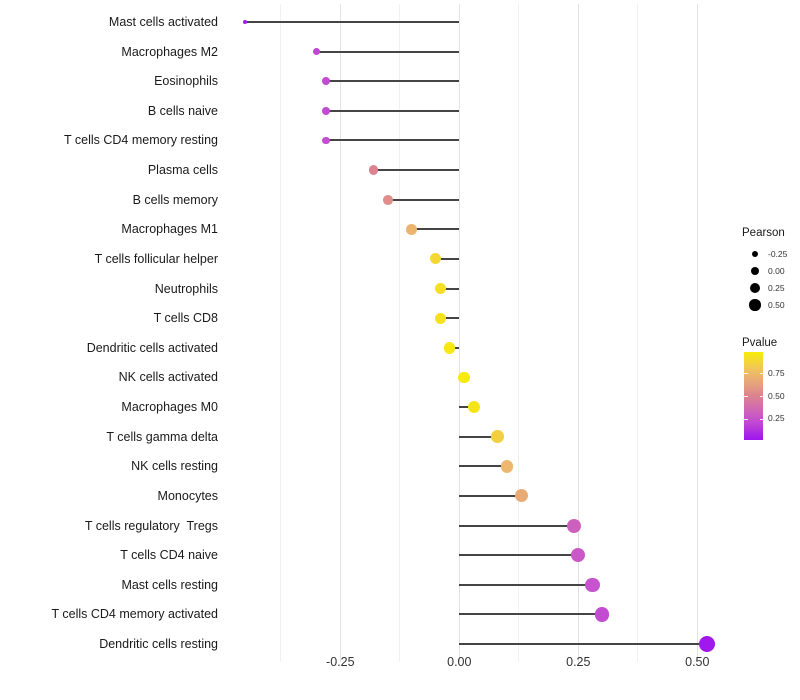 This screenshot has height=700, width=800. What do you see at coordinates (763, 233) in the screenshot?
I see `legend-pearson-title: Pearson` at bounding box center [763, 233].